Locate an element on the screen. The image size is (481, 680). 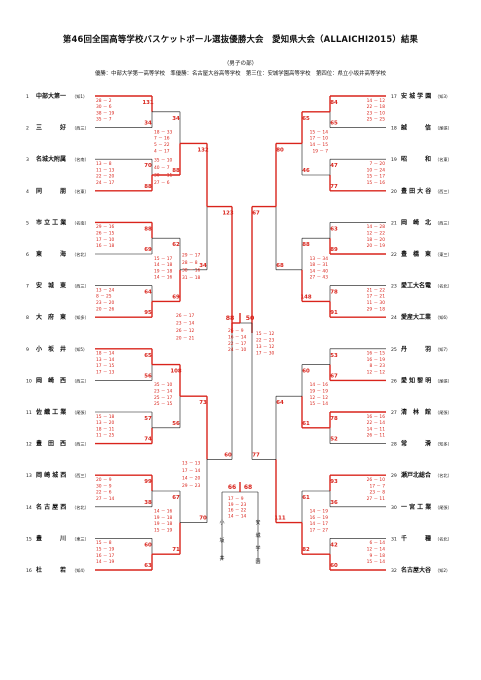
match-score: 78 is located at coordinates (334, 419).